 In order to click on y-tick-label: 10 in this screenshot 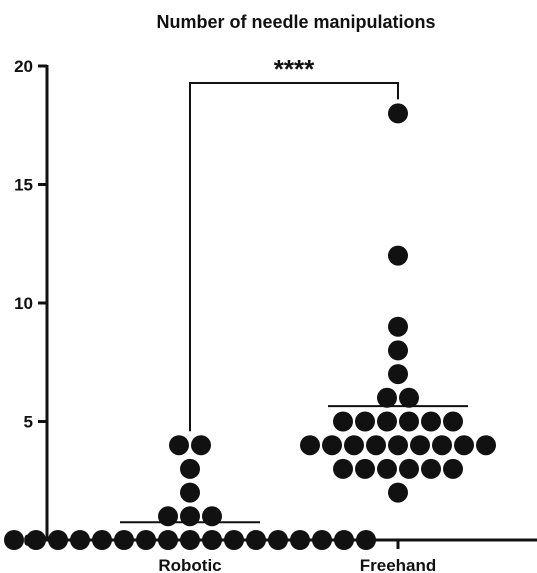, I will do `click(23, 303)`.